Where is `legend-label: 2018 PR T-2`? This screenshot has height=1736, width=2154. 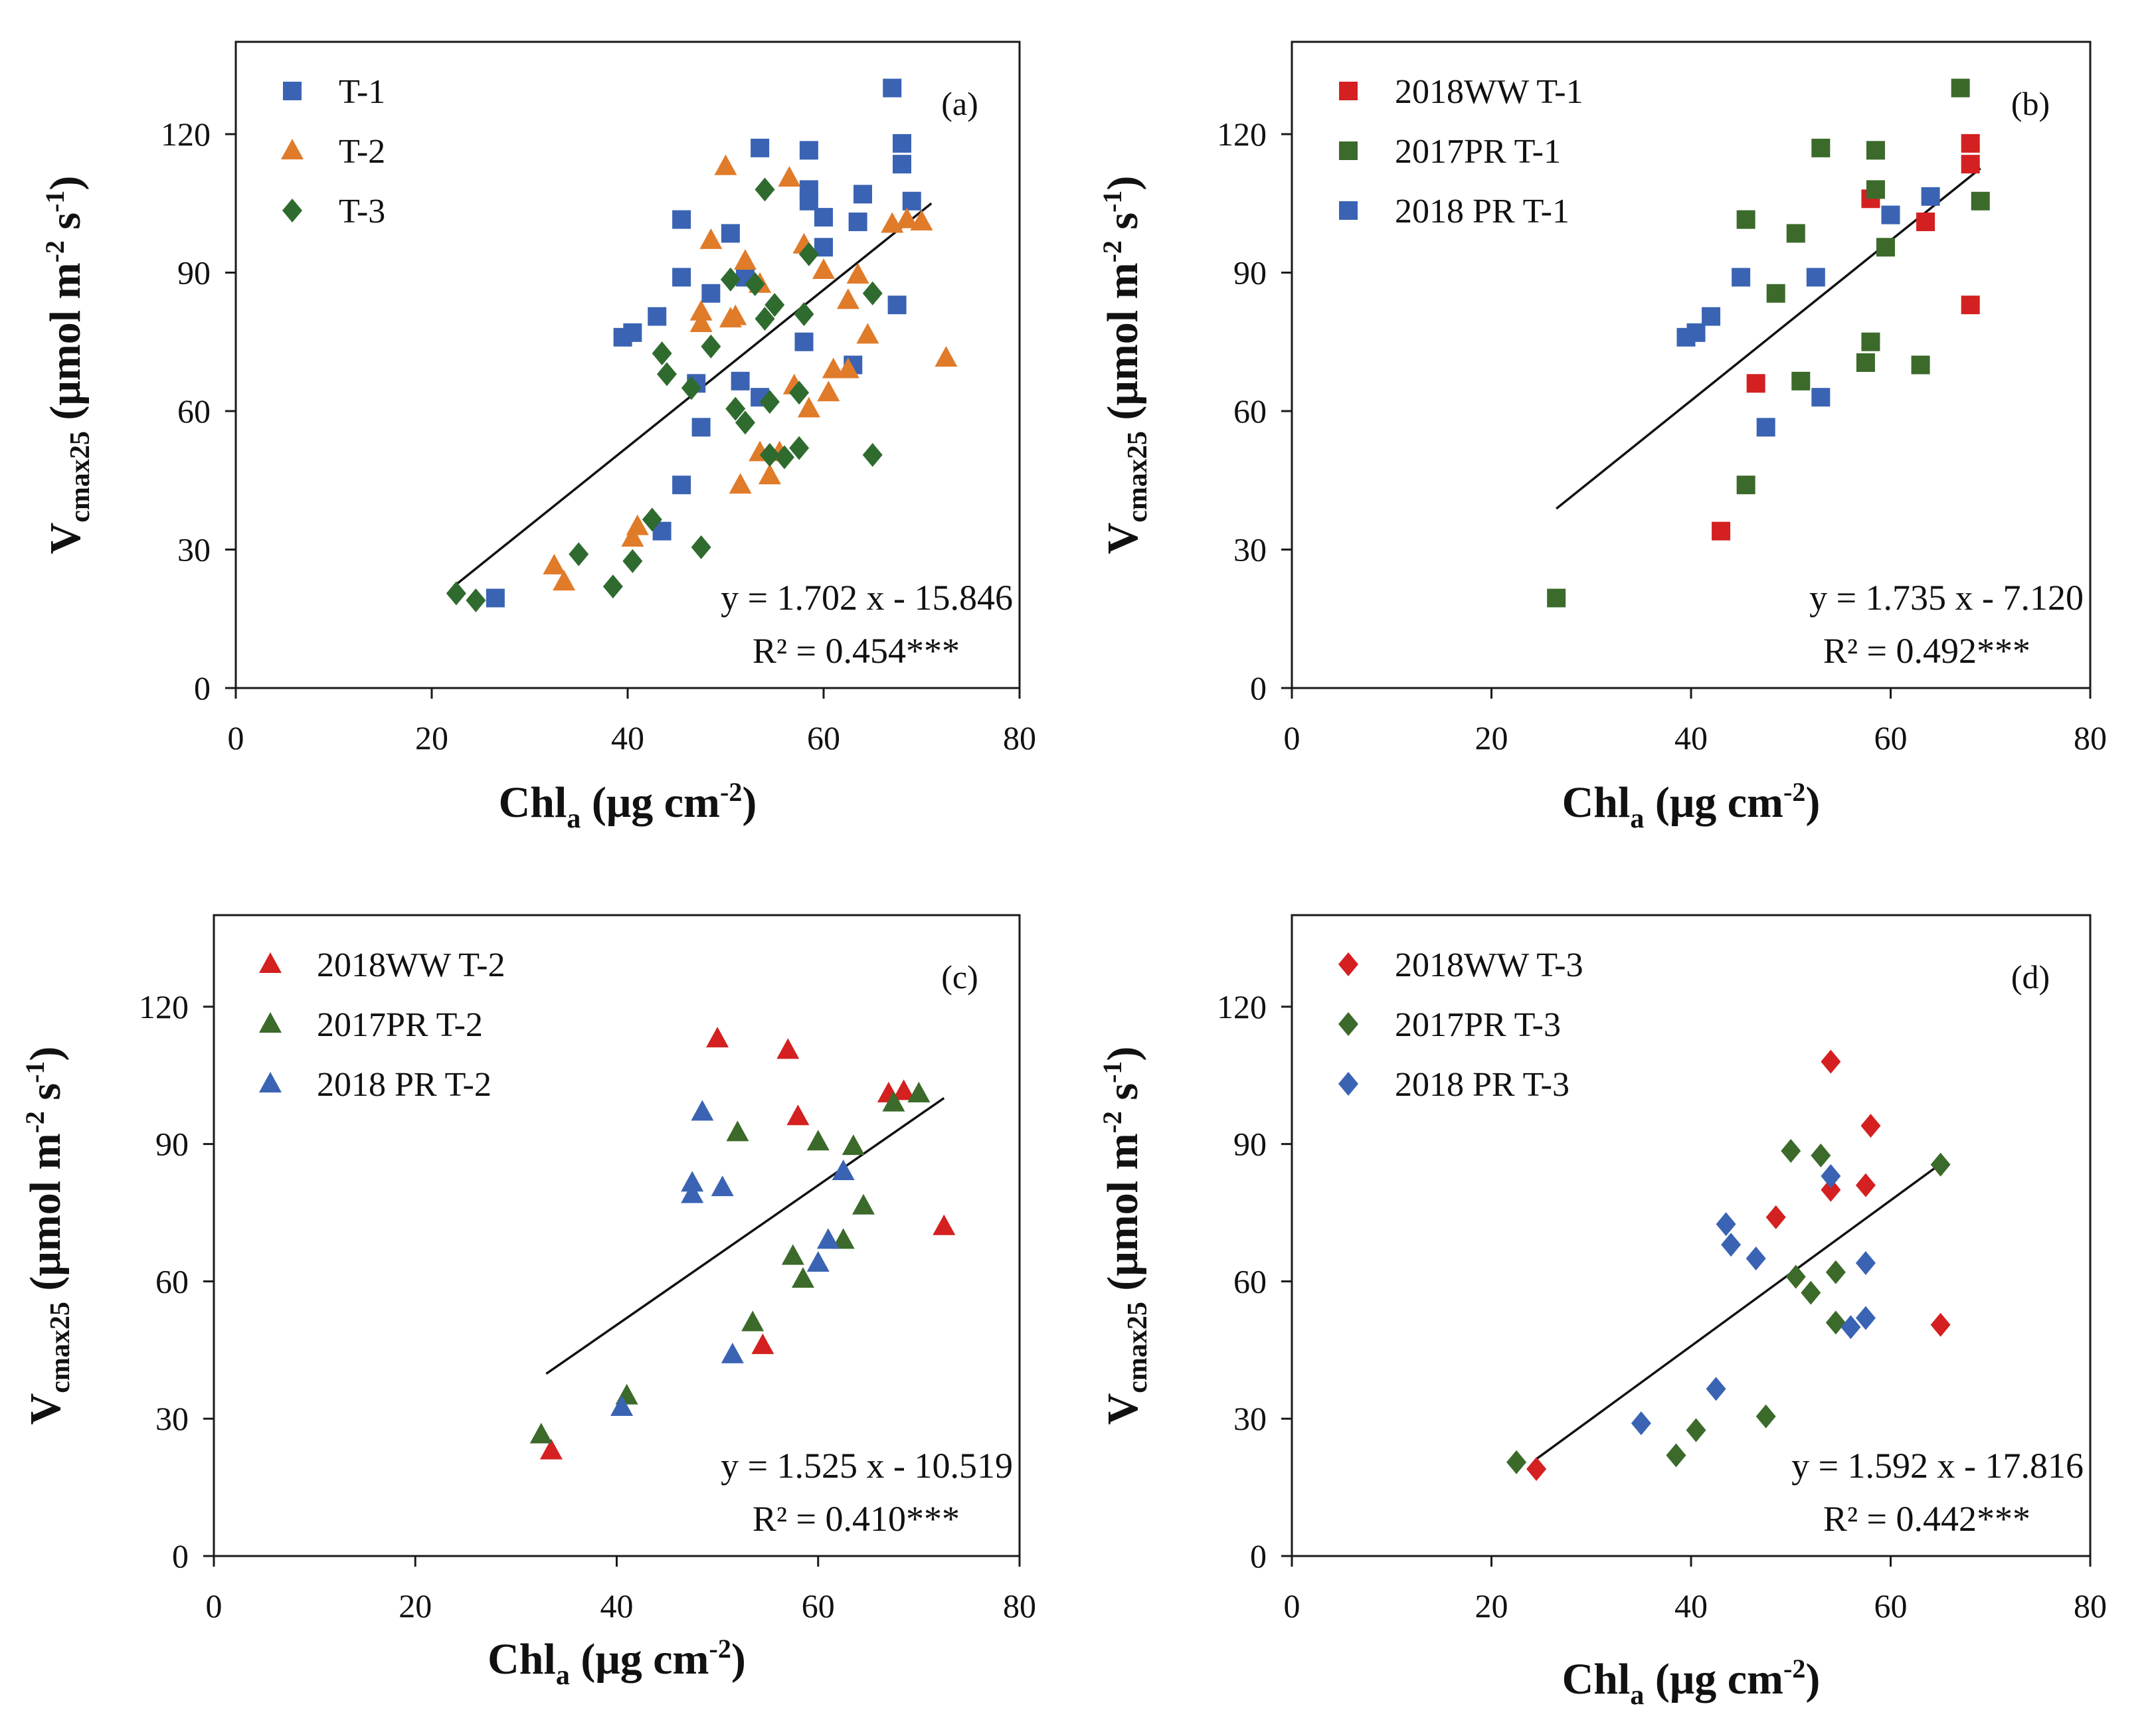
legend-label: 2018 PR T-2 is located at coordinates (404, 1085).